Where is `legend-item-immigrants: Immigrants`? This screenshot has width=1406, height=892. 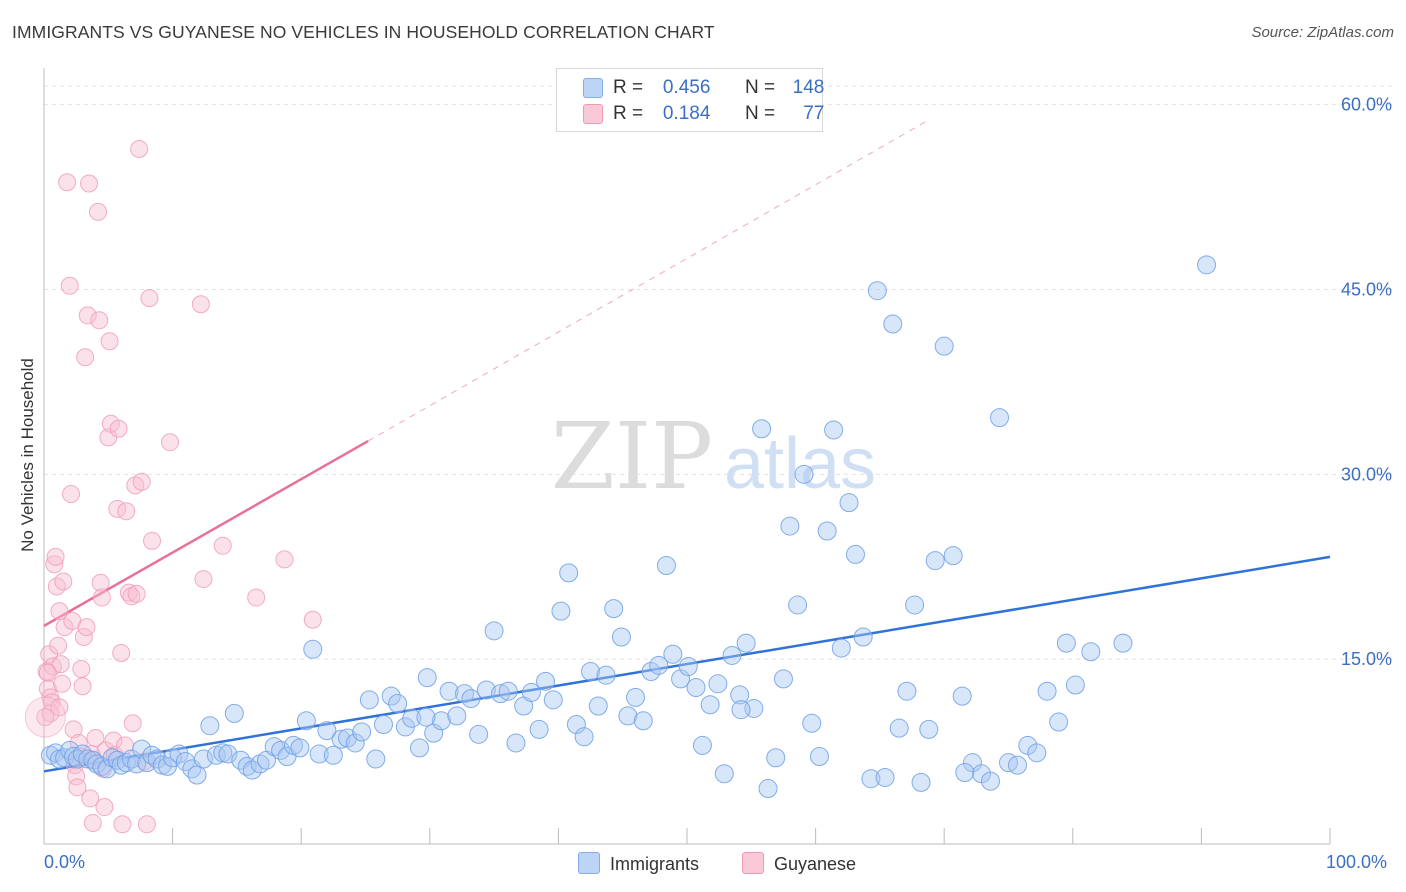 legend-item-immigrants: Immigrants is located at coordinates (638, 863).